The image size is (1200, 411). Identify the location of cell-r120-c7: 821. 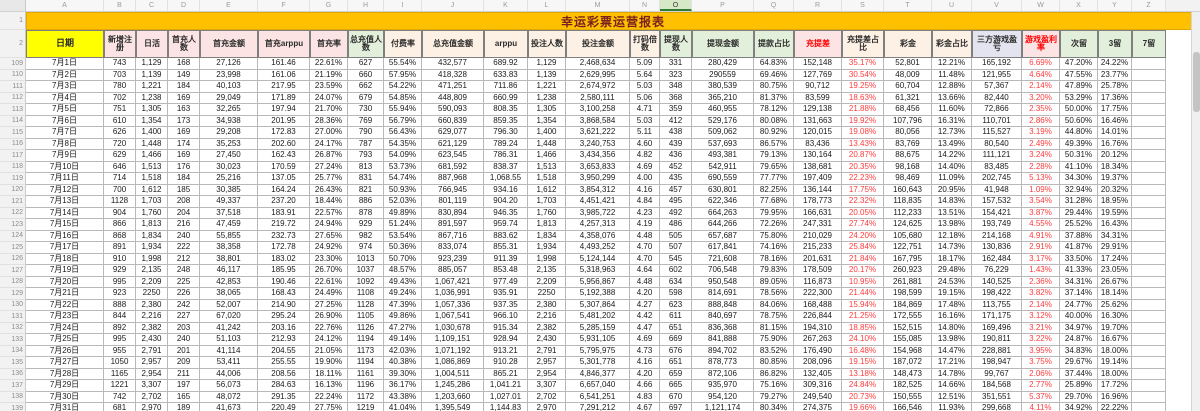
(366, 190).